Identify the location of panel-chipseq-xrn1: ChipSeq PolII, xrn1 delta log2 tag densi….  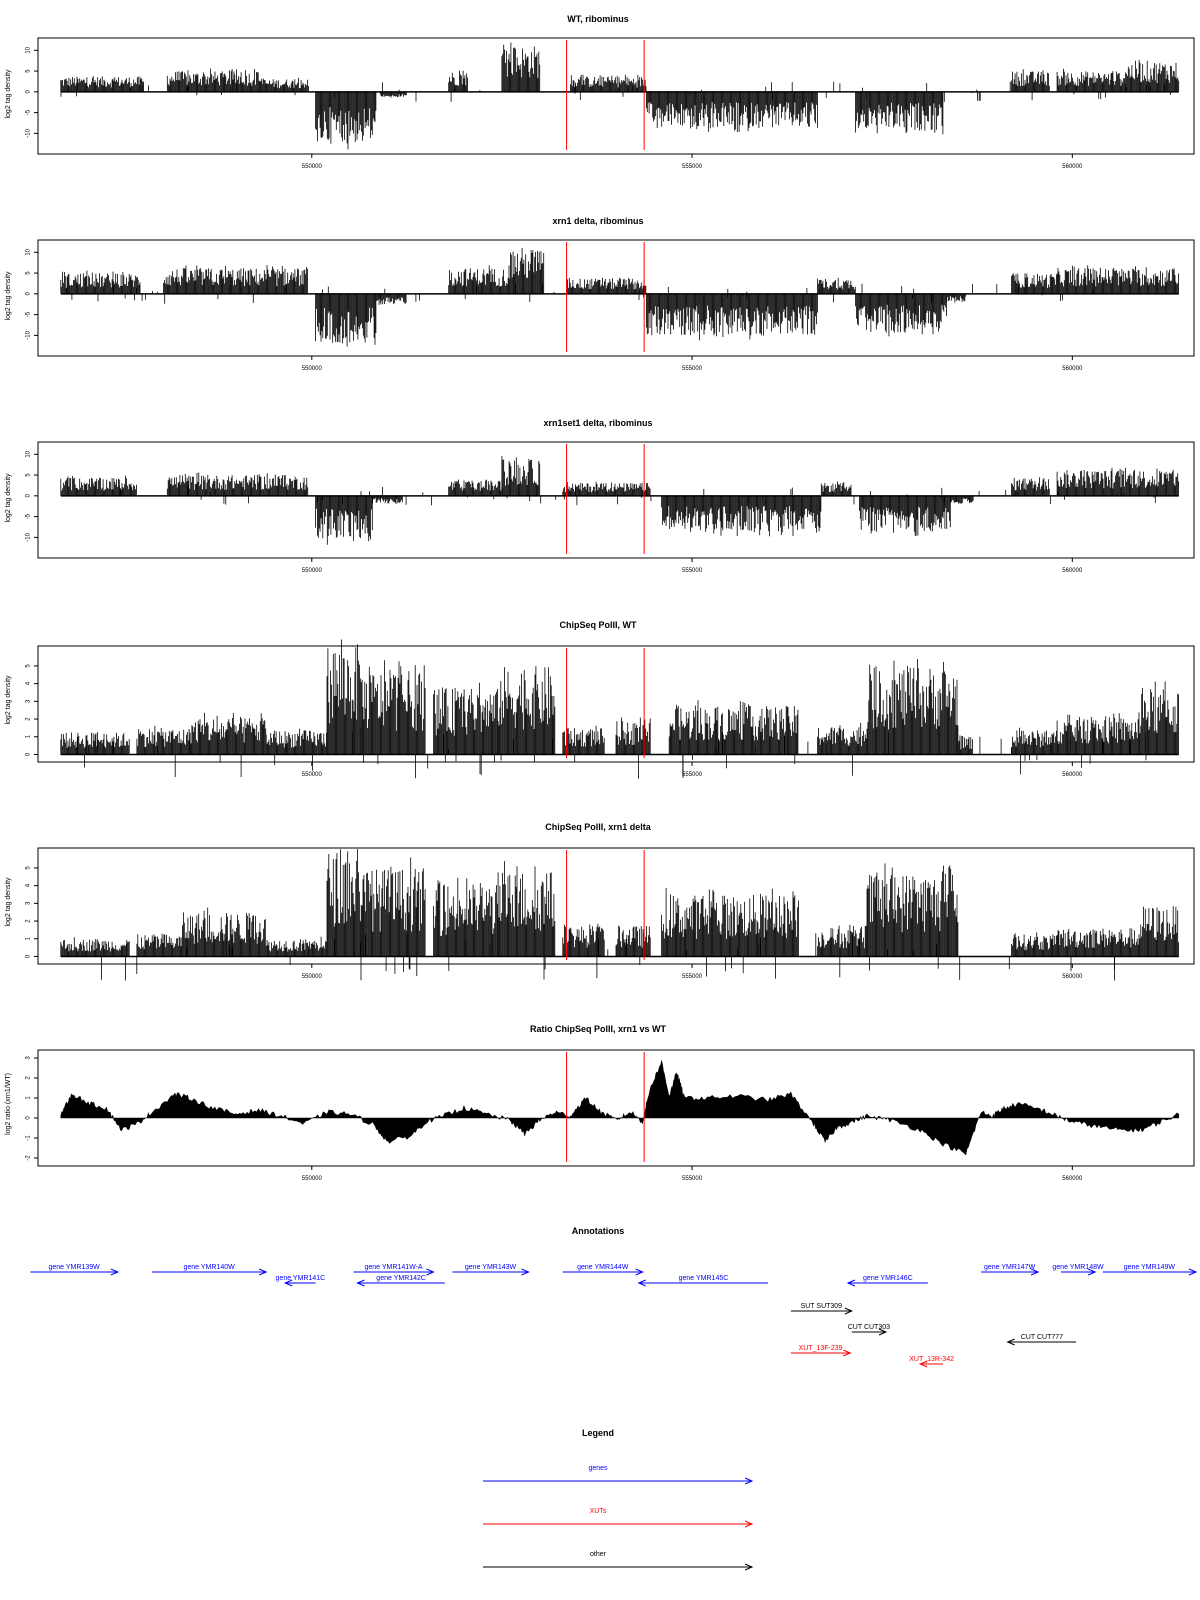
(600, 901).